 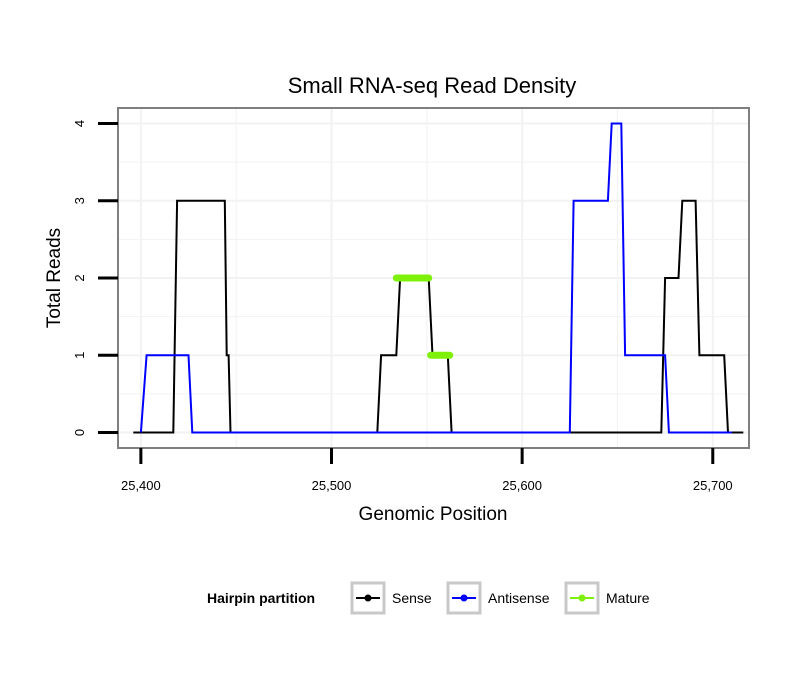 What do you see at coordinates (432, 85) in the screenshot?
I see `chart-title: Small RNA-seq Read Density` at bounding box center [432, 85].